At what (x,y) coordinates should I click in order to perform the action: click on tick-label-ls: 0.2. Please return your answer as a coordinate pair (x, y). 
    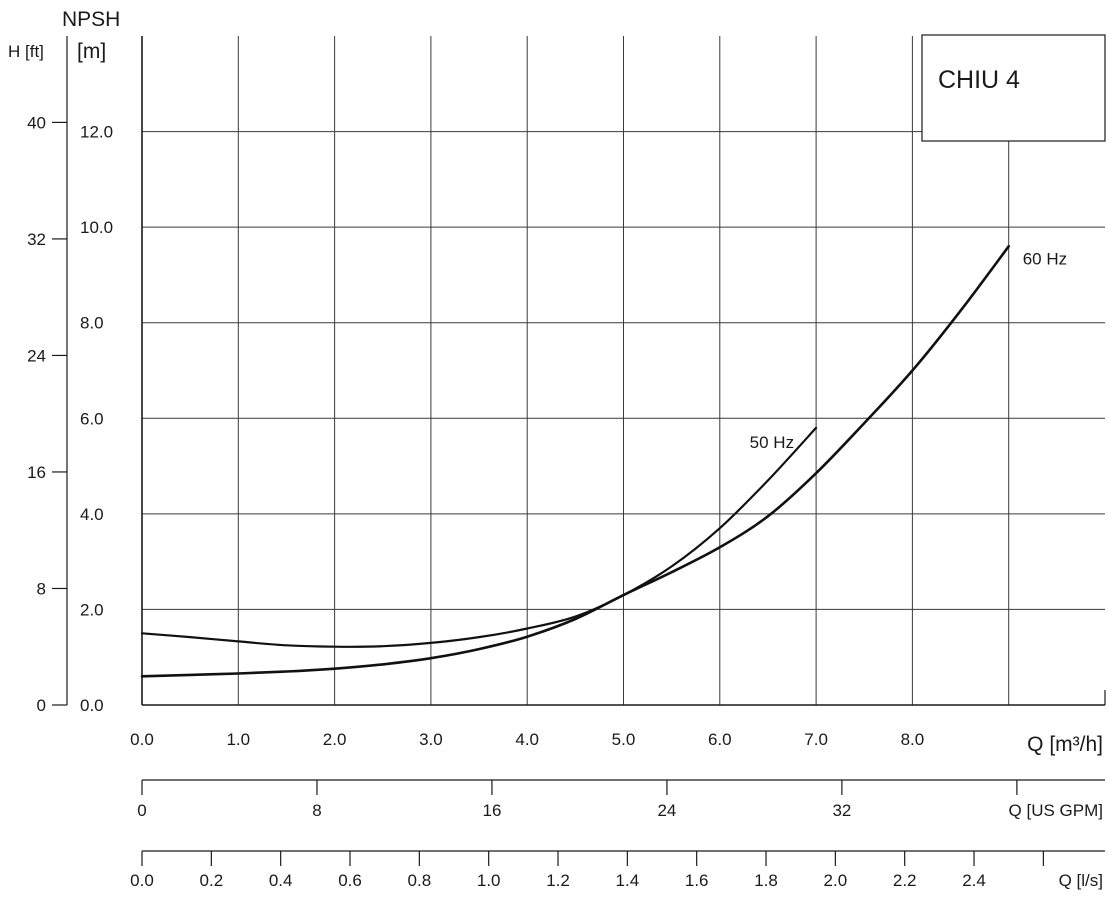
    Looking at the image, I should click on (212, 880).